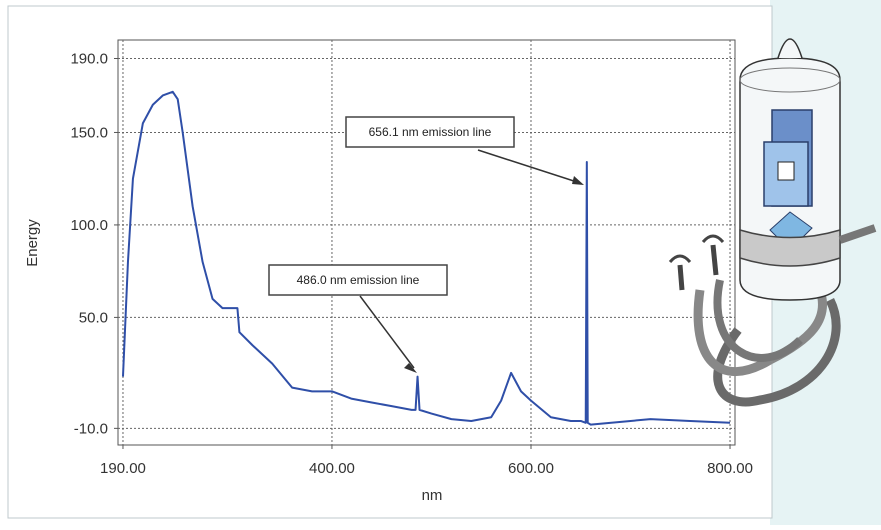  What do you see at coordinates (696, 249) in the screenshot?
I see `terminal-ring` at bounding box center [696, 249].